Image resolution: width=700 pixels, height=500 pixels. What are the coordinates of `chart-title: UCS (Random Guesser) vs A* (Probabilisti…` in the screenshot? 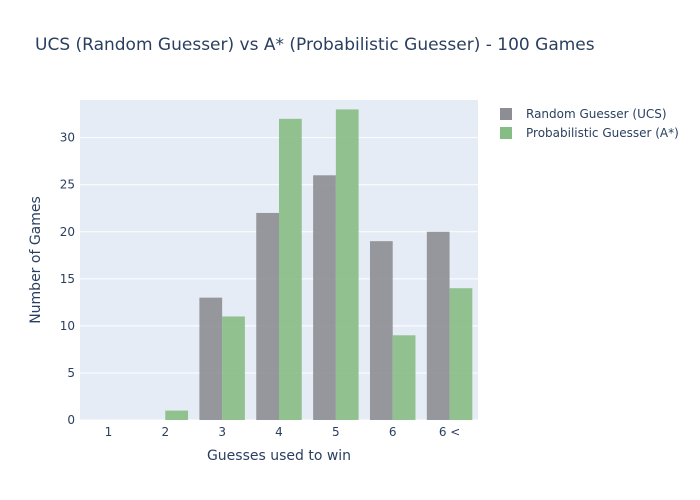 It's located at (315, 45).